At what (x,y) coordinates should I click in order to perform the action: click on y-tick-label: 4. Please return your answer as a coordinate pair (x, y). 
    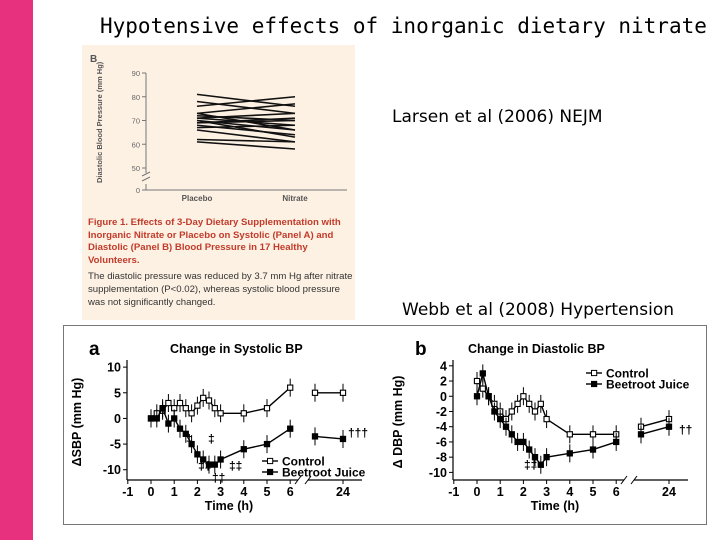
    Looking at the image, I should click on (443, 366).